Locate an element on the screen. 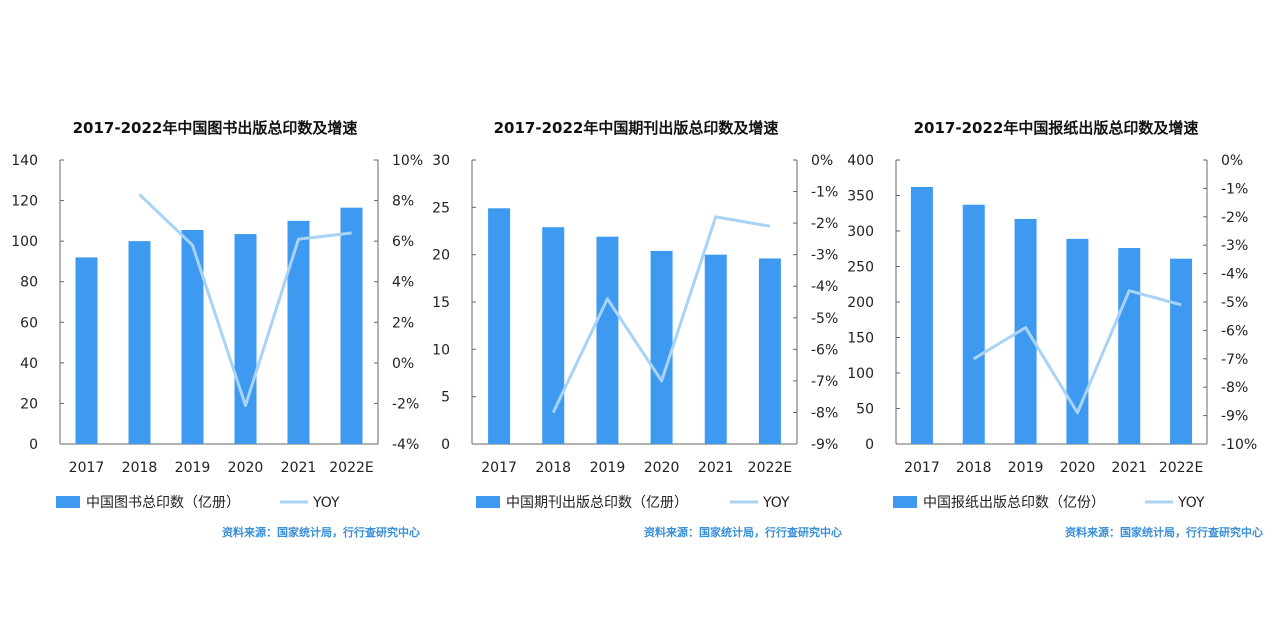 The height and width of the screenshot is (640, 1280). y-left-tick-label: 140 is located at coordinates (24, 161).